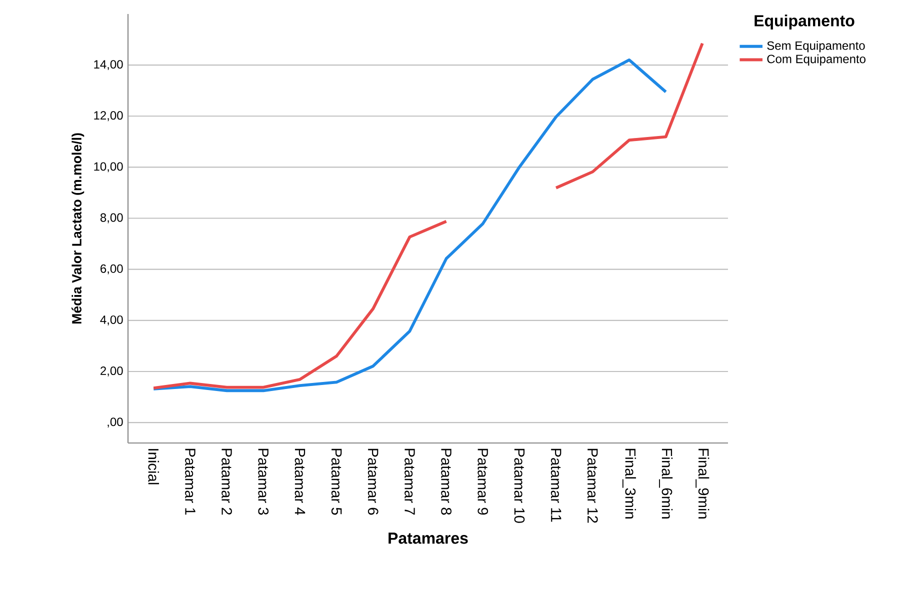 This screenshot has height=591, width=911. Describe the element at coordinates (300, 481) in the screenshot. I see `x-tick-label: Patamar 4` at that location.